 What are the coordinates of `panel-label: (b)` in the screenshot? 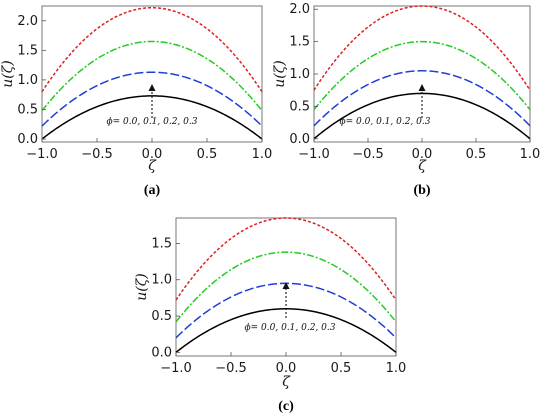 It's located at (421, 190).